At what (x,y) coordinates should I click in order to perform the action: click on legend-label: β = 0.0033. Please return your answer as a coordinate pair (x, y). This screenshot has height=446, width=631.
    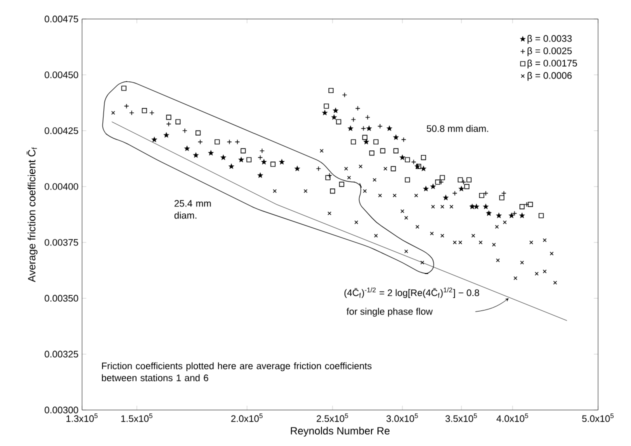
    Looking at the image, I should click on (550, 39).